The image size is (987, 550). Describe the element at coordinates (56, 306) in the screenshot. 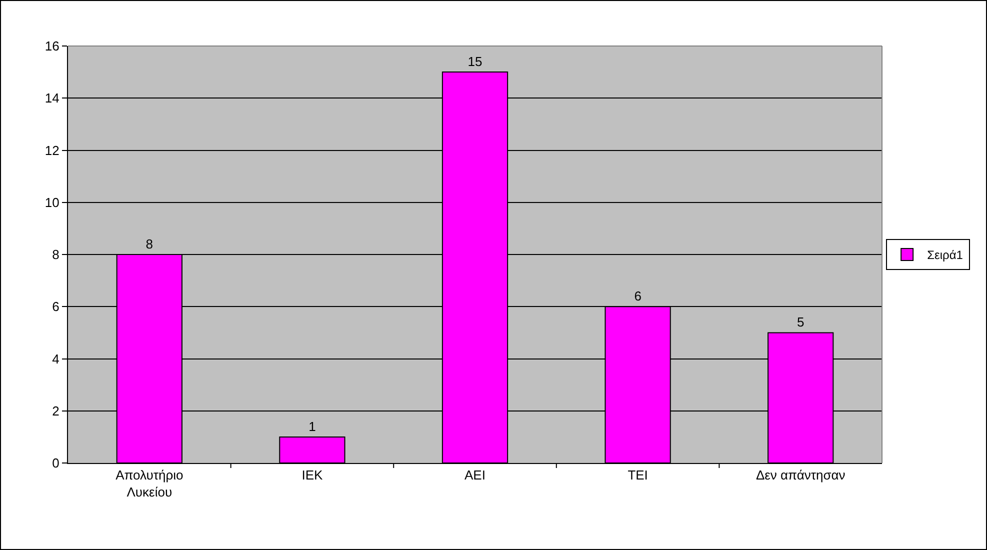

I see `y-tick-label: 6` at that location.